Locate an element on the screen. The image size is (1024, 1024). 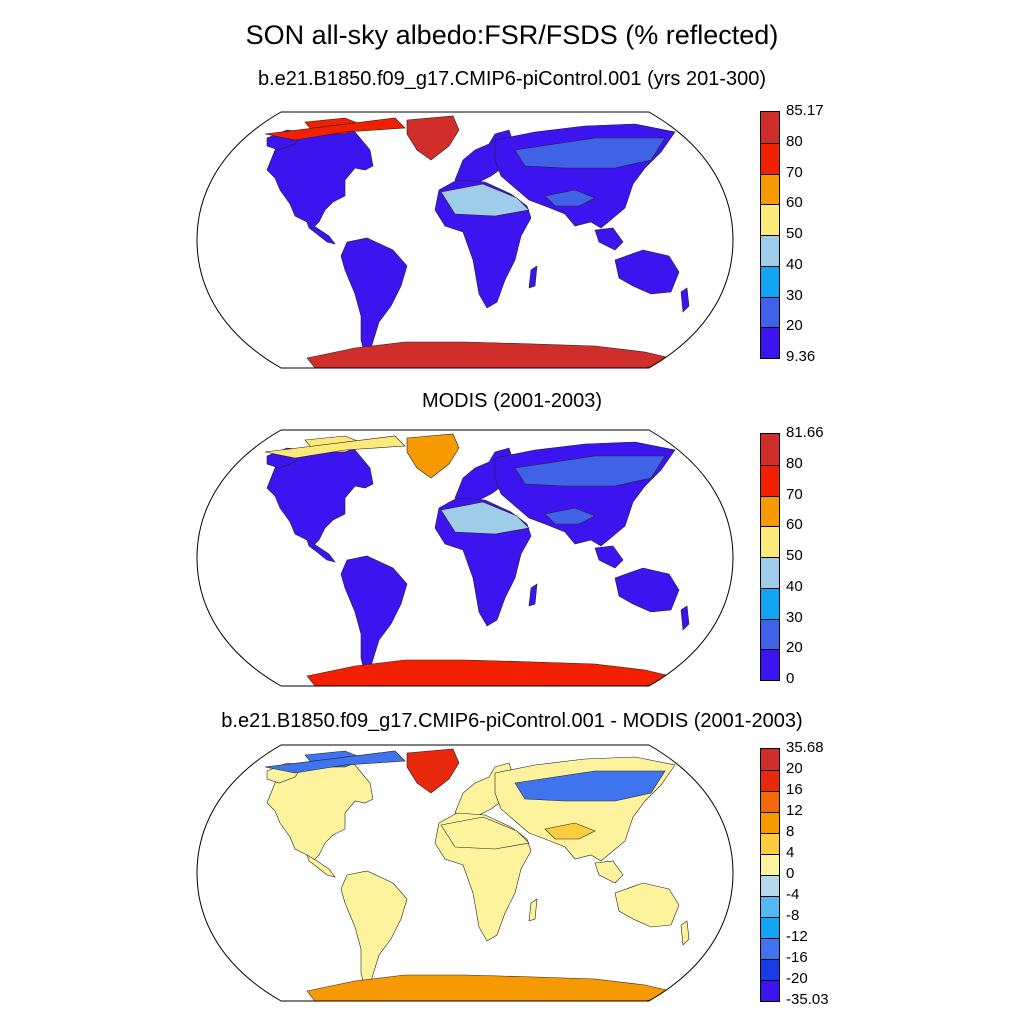
colorbar-tick-label: 35.68 is located at coordinates (805, 747).